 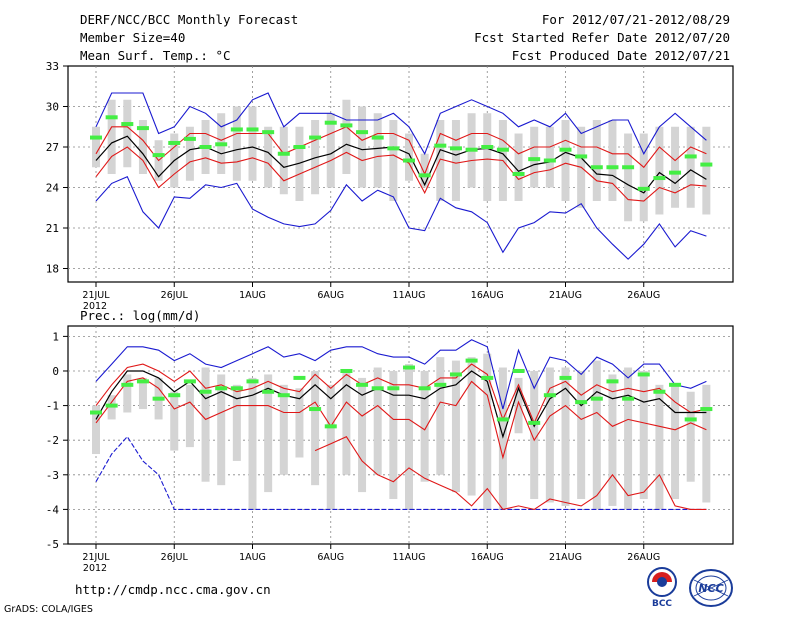 I want to click on precip-panel-title: Prec.: log(mm/d), so click(x=140, y=315).